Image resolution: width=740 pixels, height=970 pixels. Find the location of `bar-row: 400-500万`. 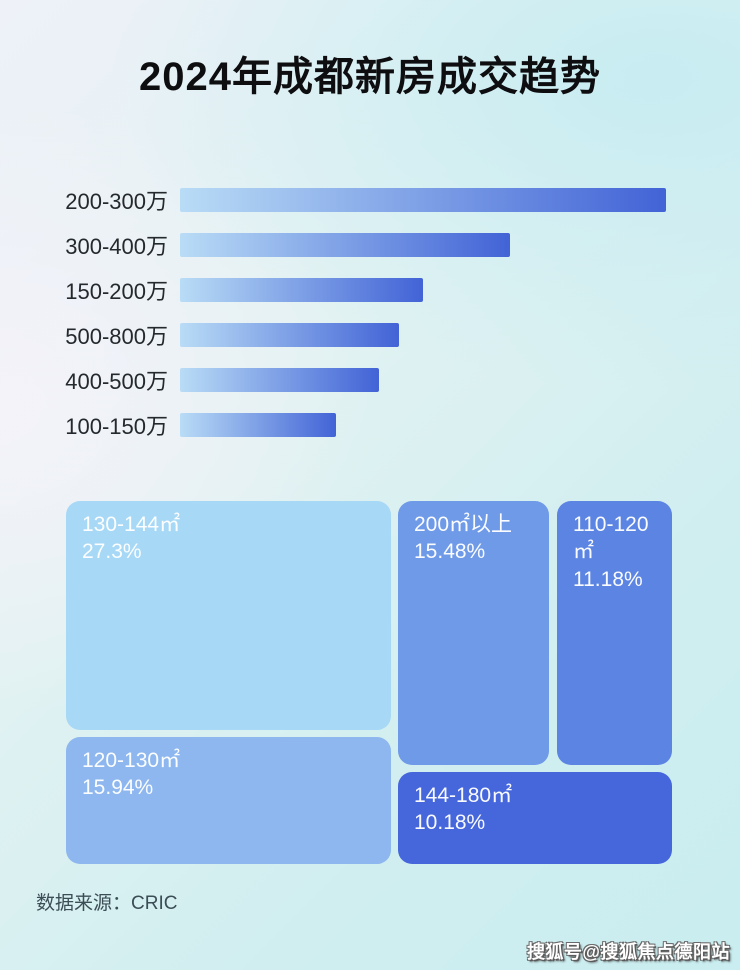

bar-row: 400-500万 is located at coordinates (370, 381).